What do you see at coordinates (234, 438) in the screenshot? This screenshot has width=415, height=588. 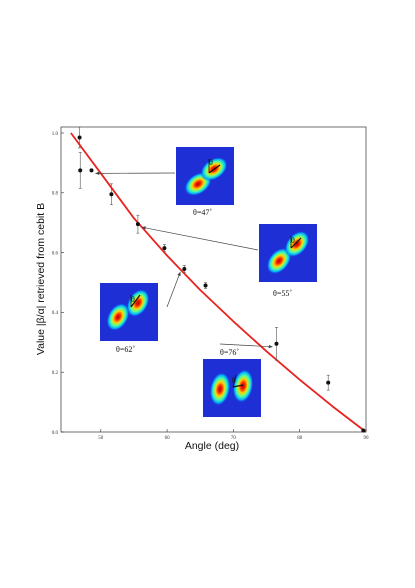 I see `x-tick-label-70: 70` at bounding box center [234, 438].